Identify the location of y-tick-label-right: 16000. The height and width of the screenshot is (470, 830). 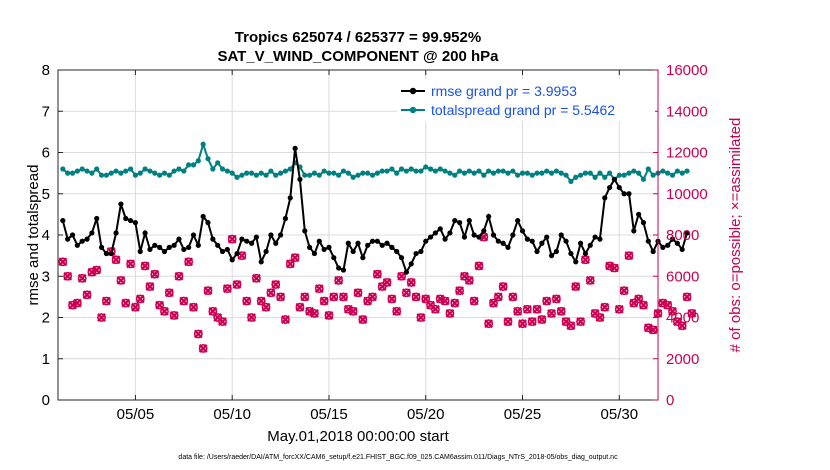
(687, 70).